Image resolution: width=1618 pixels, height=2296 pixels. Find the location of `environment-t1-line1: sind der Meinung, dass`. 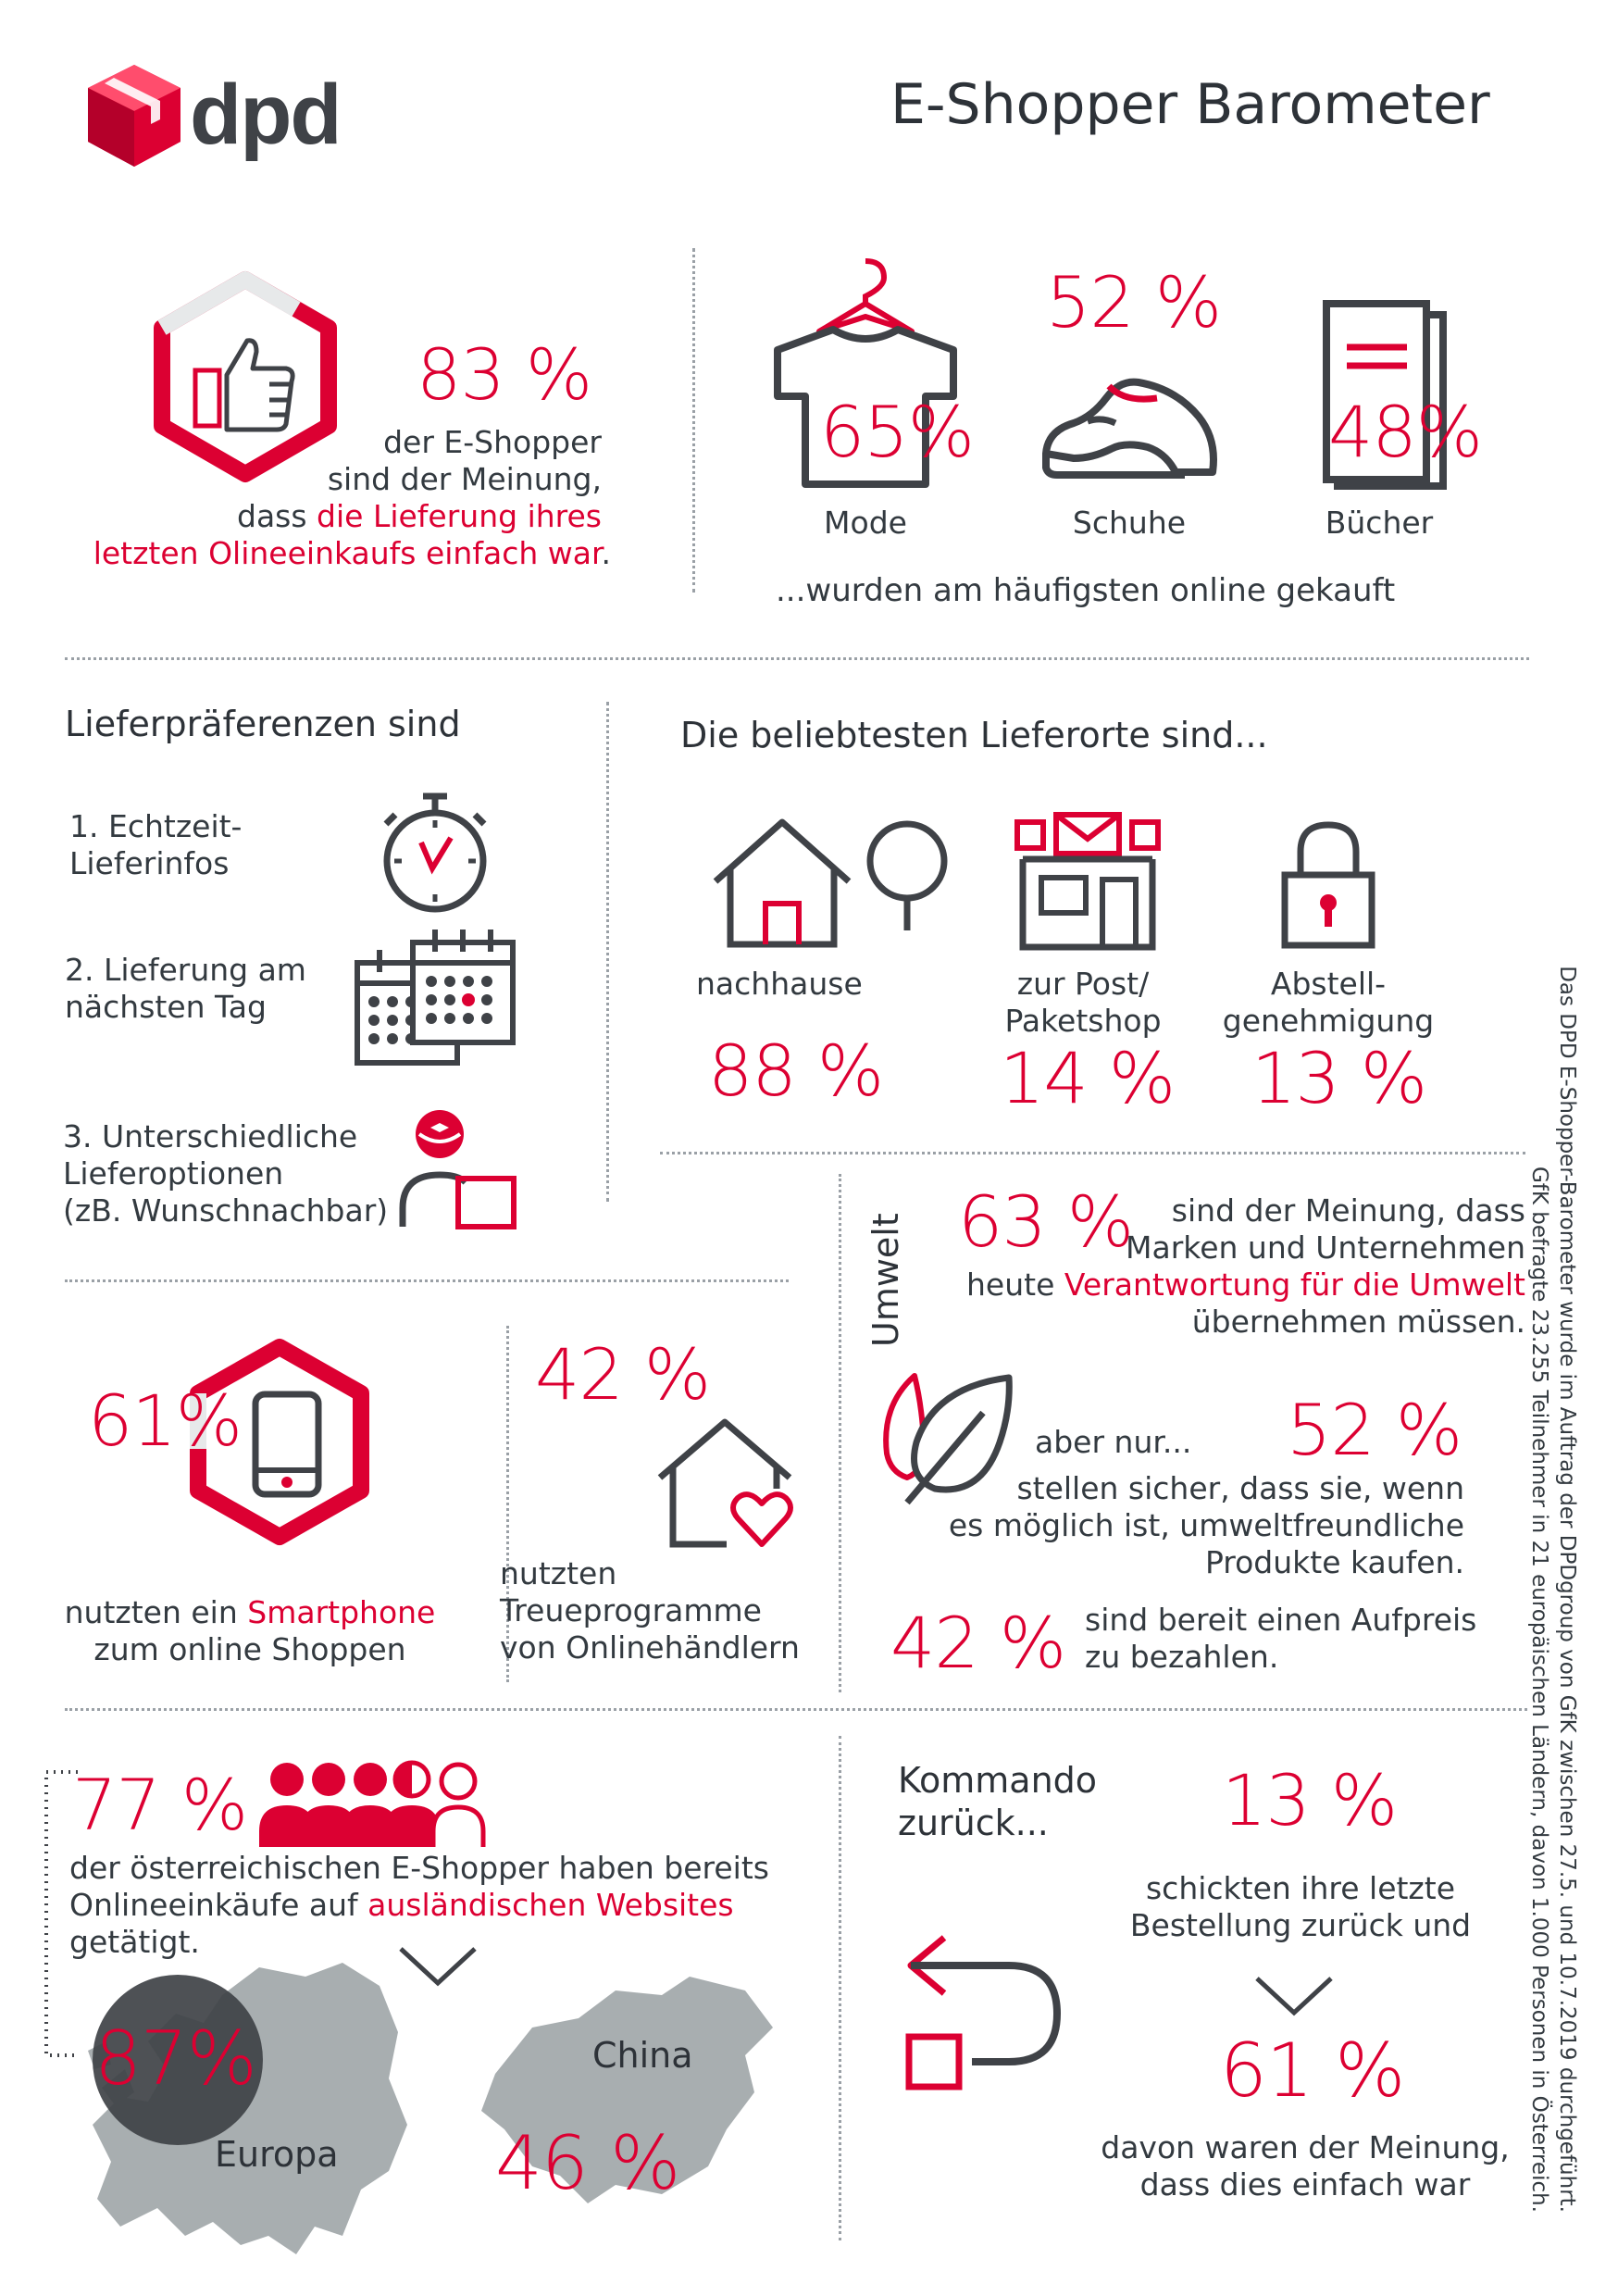

environment-t1-line1: sind der Meinung, dass is located at coordinates (1348, 1210).